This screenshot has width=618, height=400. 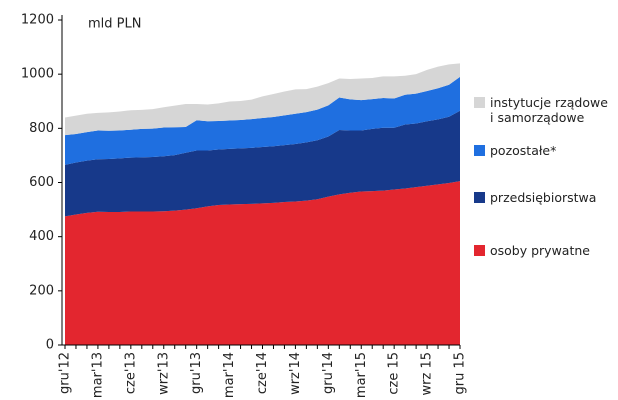 What do you see at coordinates (328, 373) in the screenshot?
I see `x-tick-label: gru'14` at bounding box center [328, 373].